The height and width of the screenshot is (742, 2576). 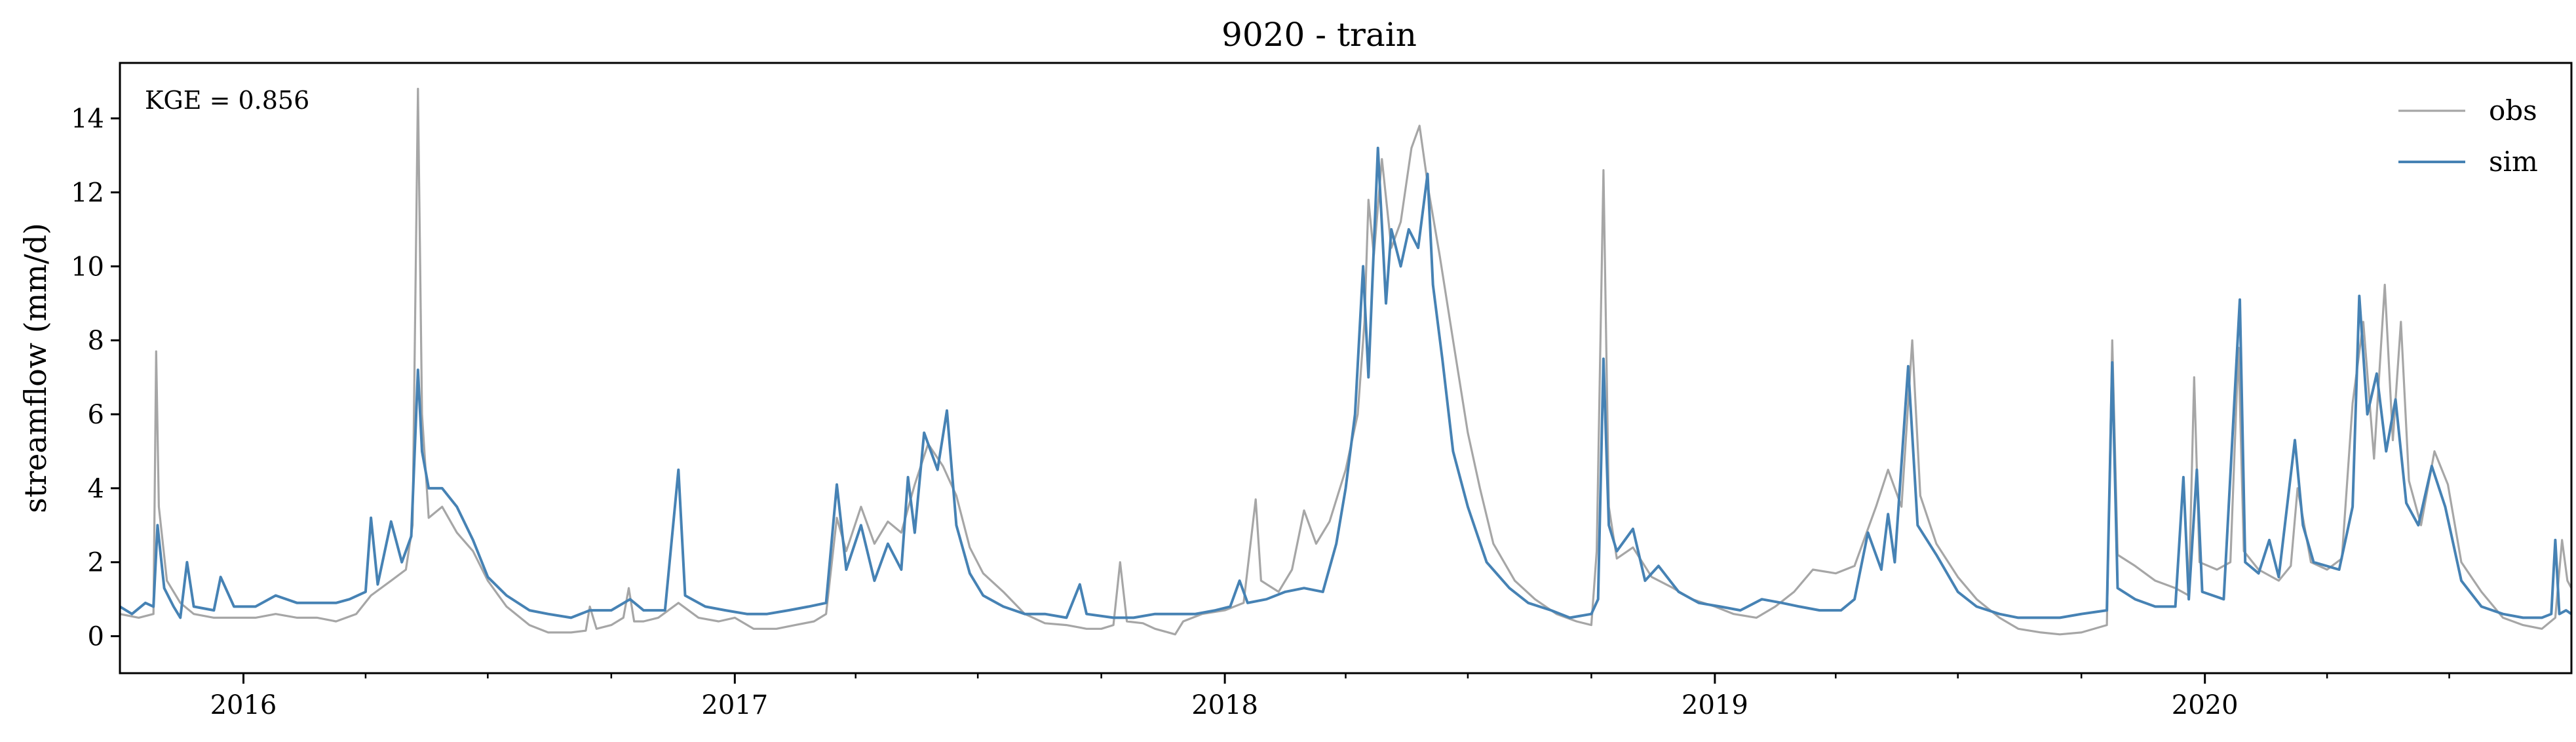 I want to click on x-tick-label: 2016, so click(x=243, y=705).